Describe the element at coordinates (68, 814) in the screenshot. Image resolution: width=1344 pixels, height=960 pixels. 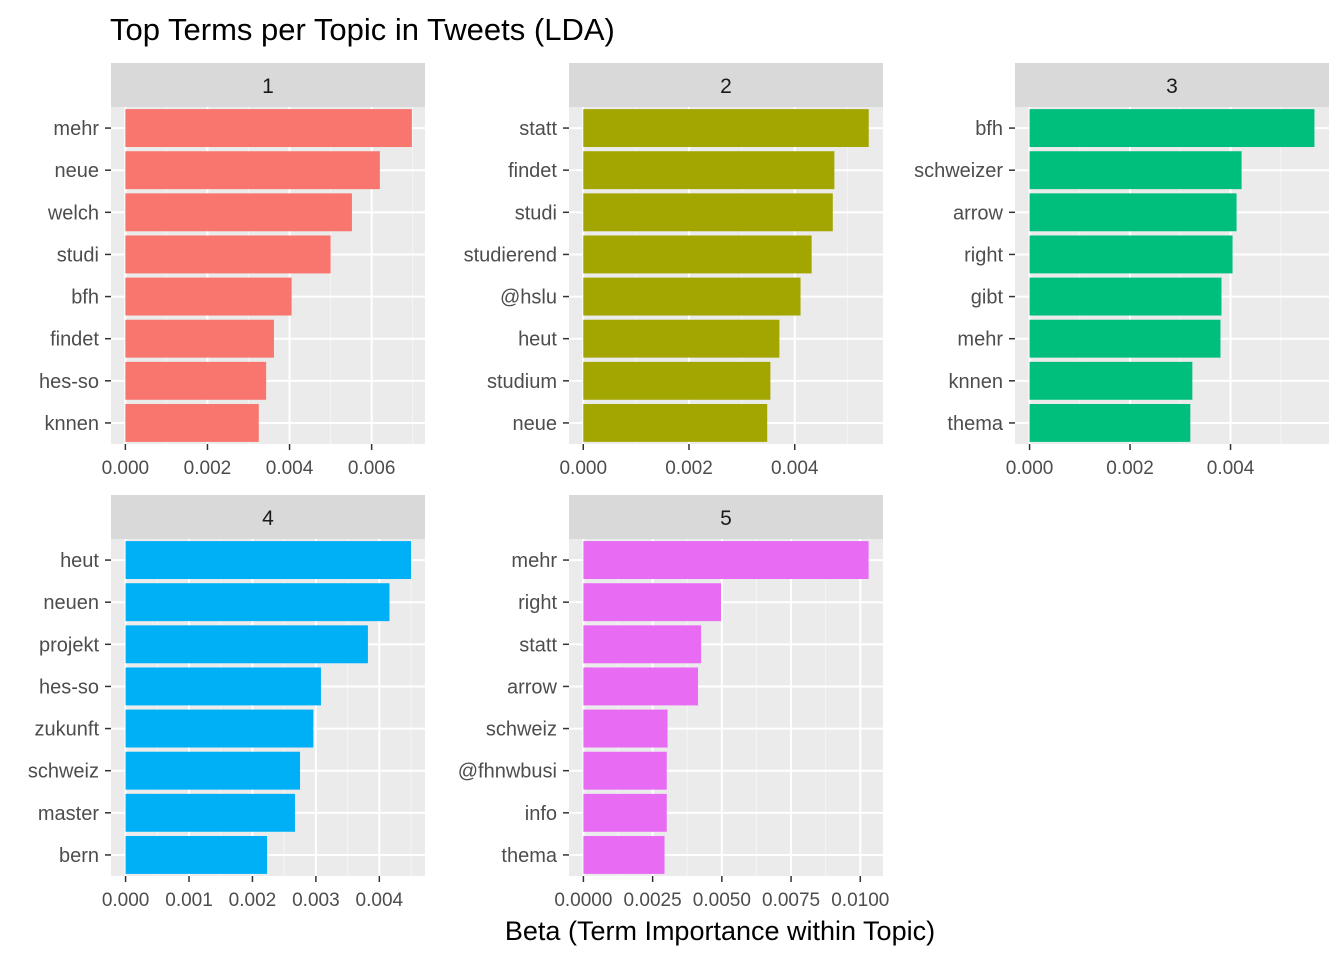
I see `y-tick-label: master` at that location.